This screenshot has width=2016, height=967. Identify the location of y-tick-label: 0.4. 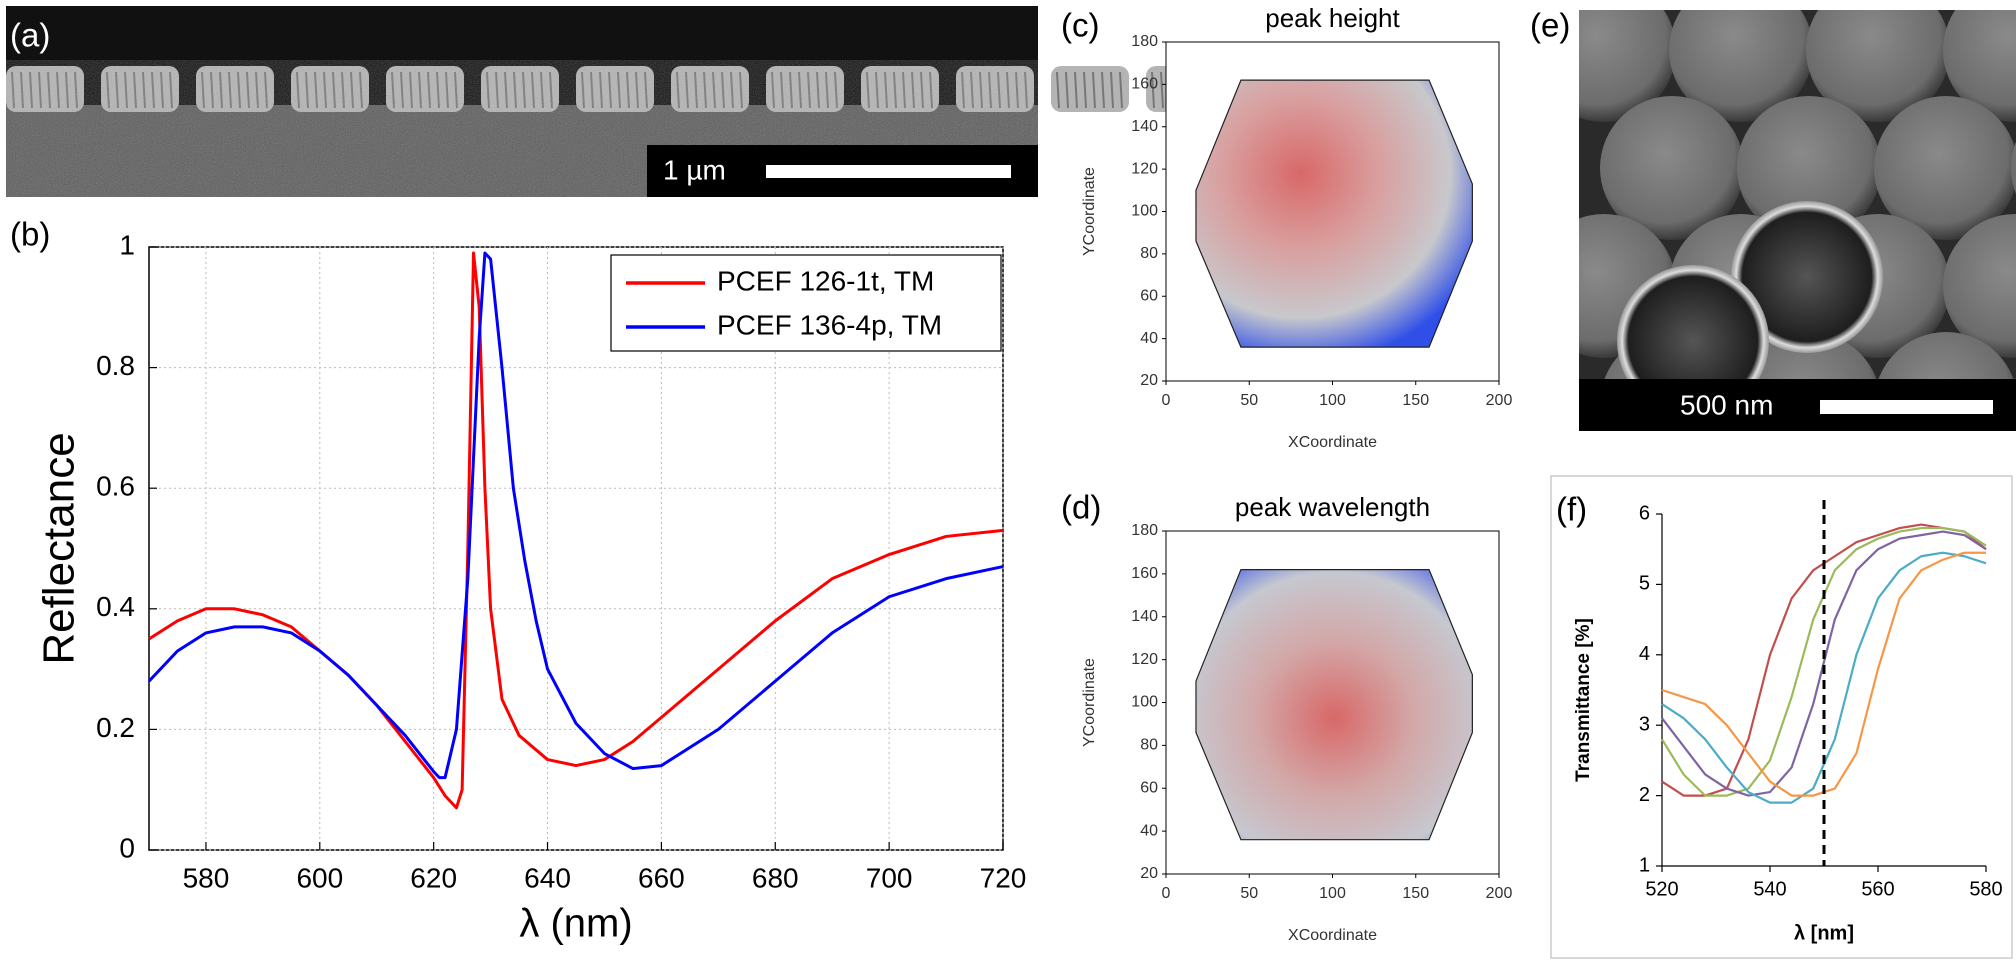
(115, 606).